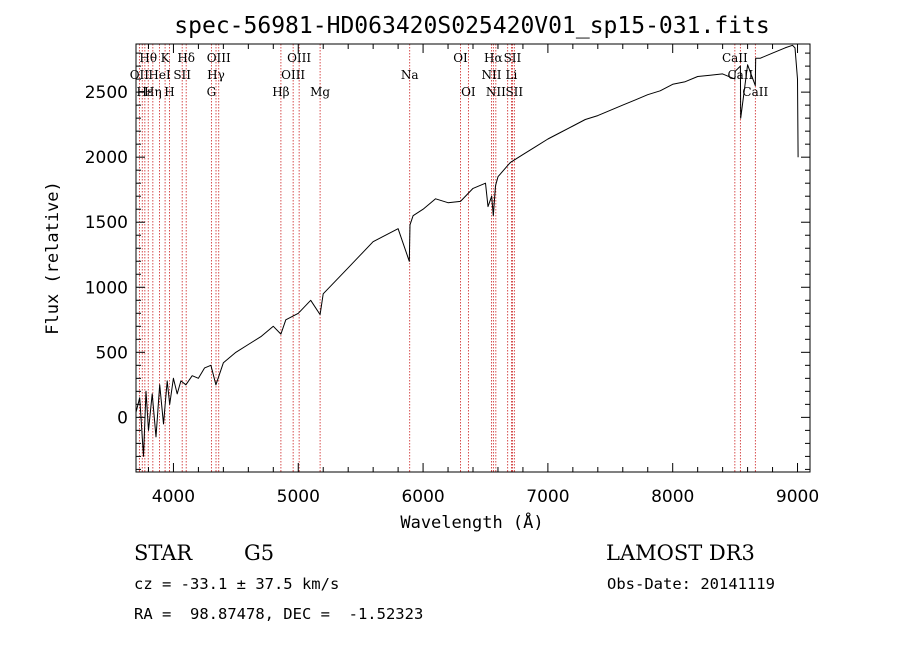  Describe the element at coordinates (493, 58) in the screenshot. I see `line-label: Hα` at that location.